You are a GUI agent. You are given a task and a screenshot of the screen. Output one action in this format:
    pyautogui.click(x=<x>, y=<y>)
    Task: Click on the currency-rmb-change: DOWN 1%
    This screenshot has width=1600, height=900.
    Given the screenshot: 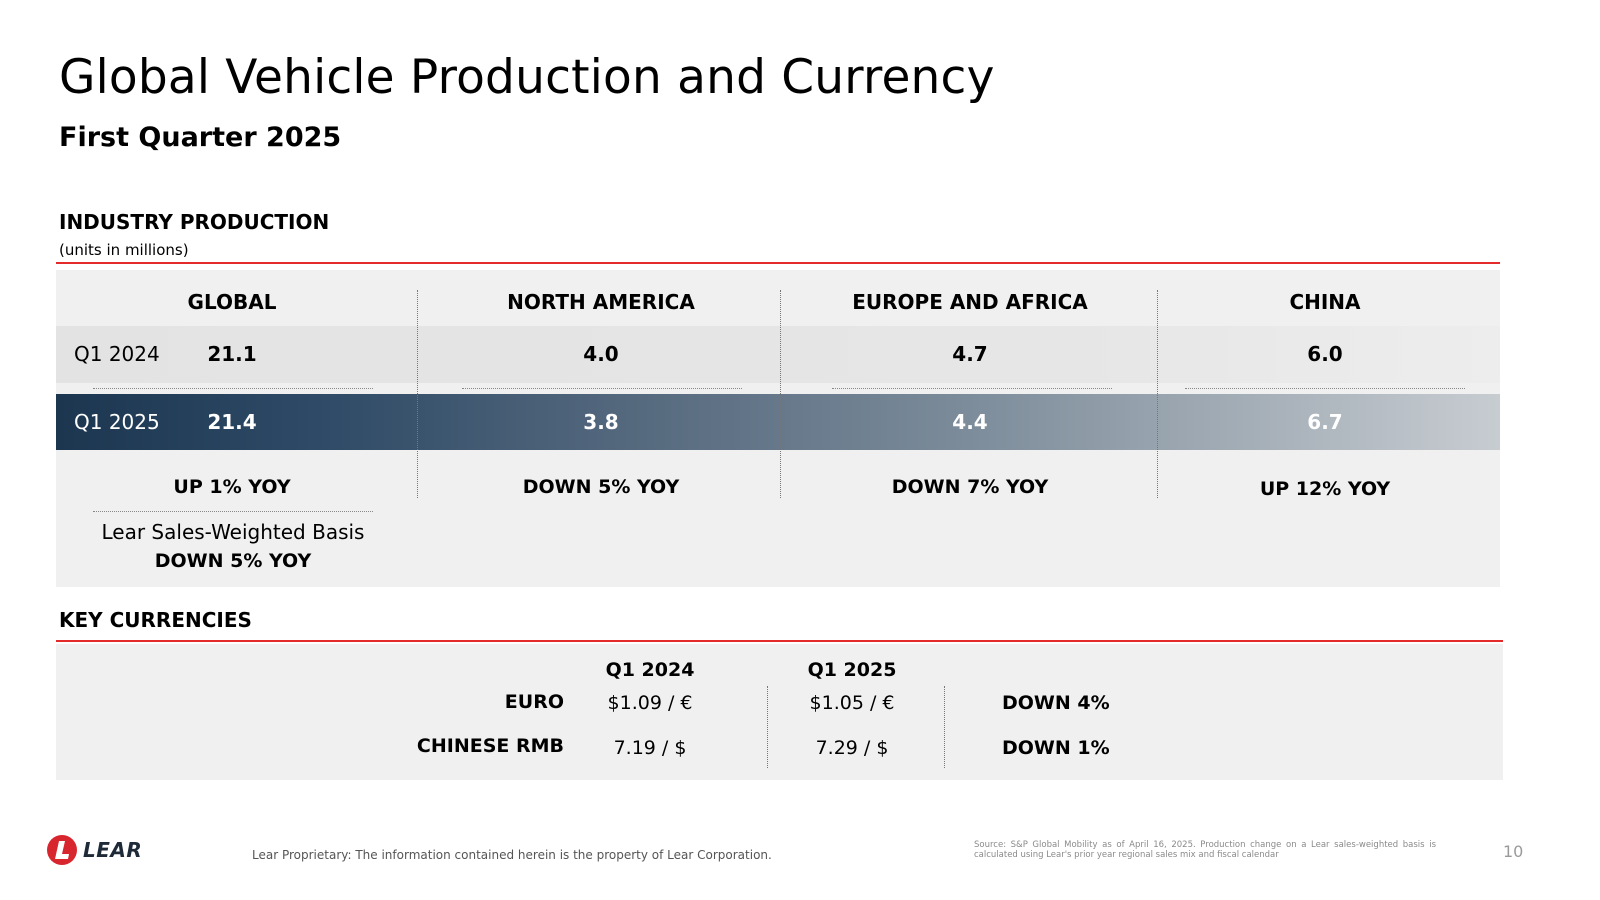 What is the action you would take?
    pyautogui.click(x=1056, y=748)
    